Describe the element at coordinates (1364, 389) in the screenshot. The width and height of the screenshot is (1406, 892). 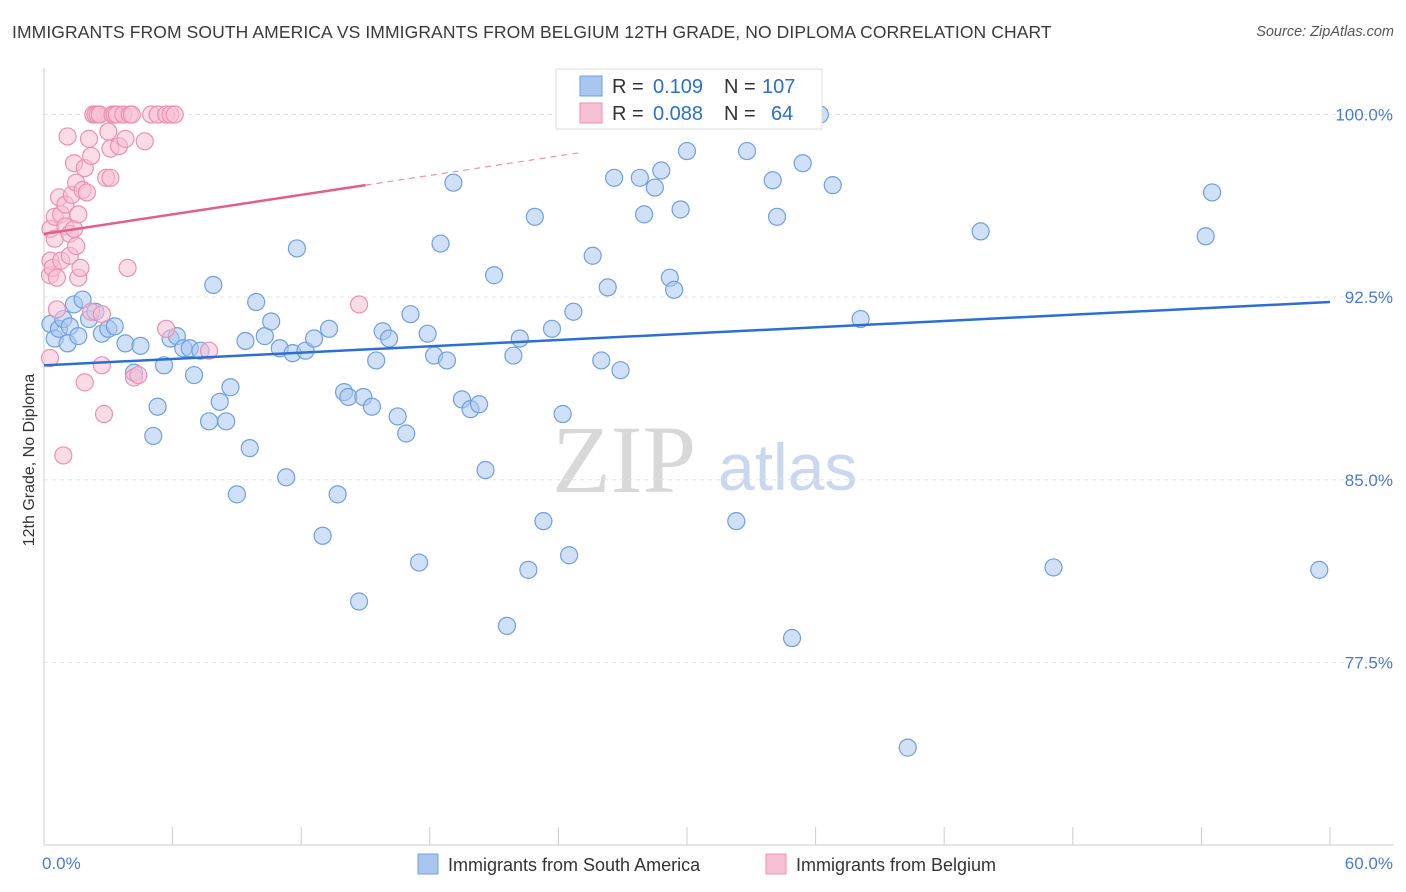
I see `y-tick-labels: 77.5% 85.0% 92.5% 100.0%` at that location.